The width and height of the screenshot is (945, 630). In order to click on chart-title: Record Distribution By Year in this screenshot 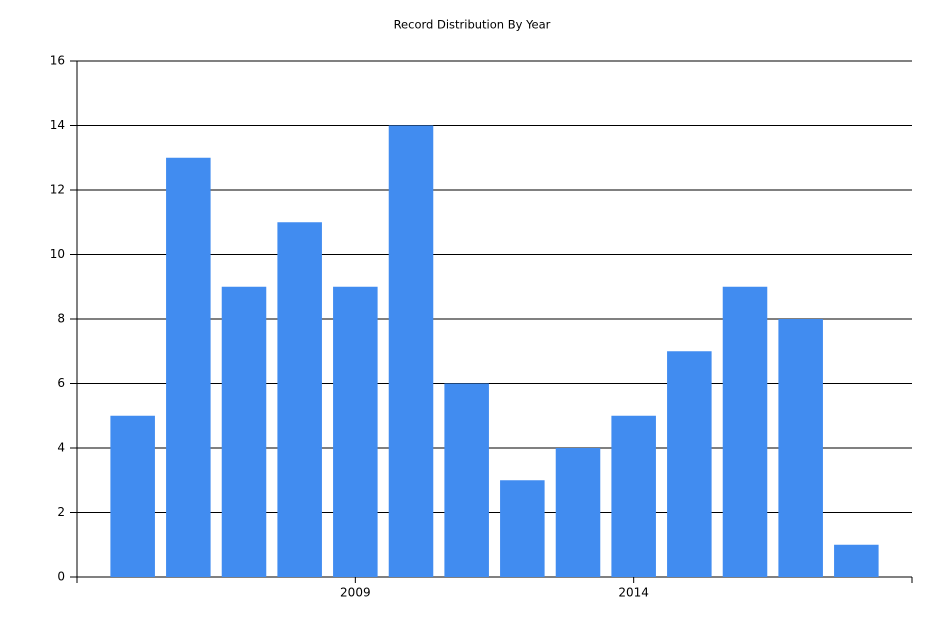, I will do `click(472, 25)`.